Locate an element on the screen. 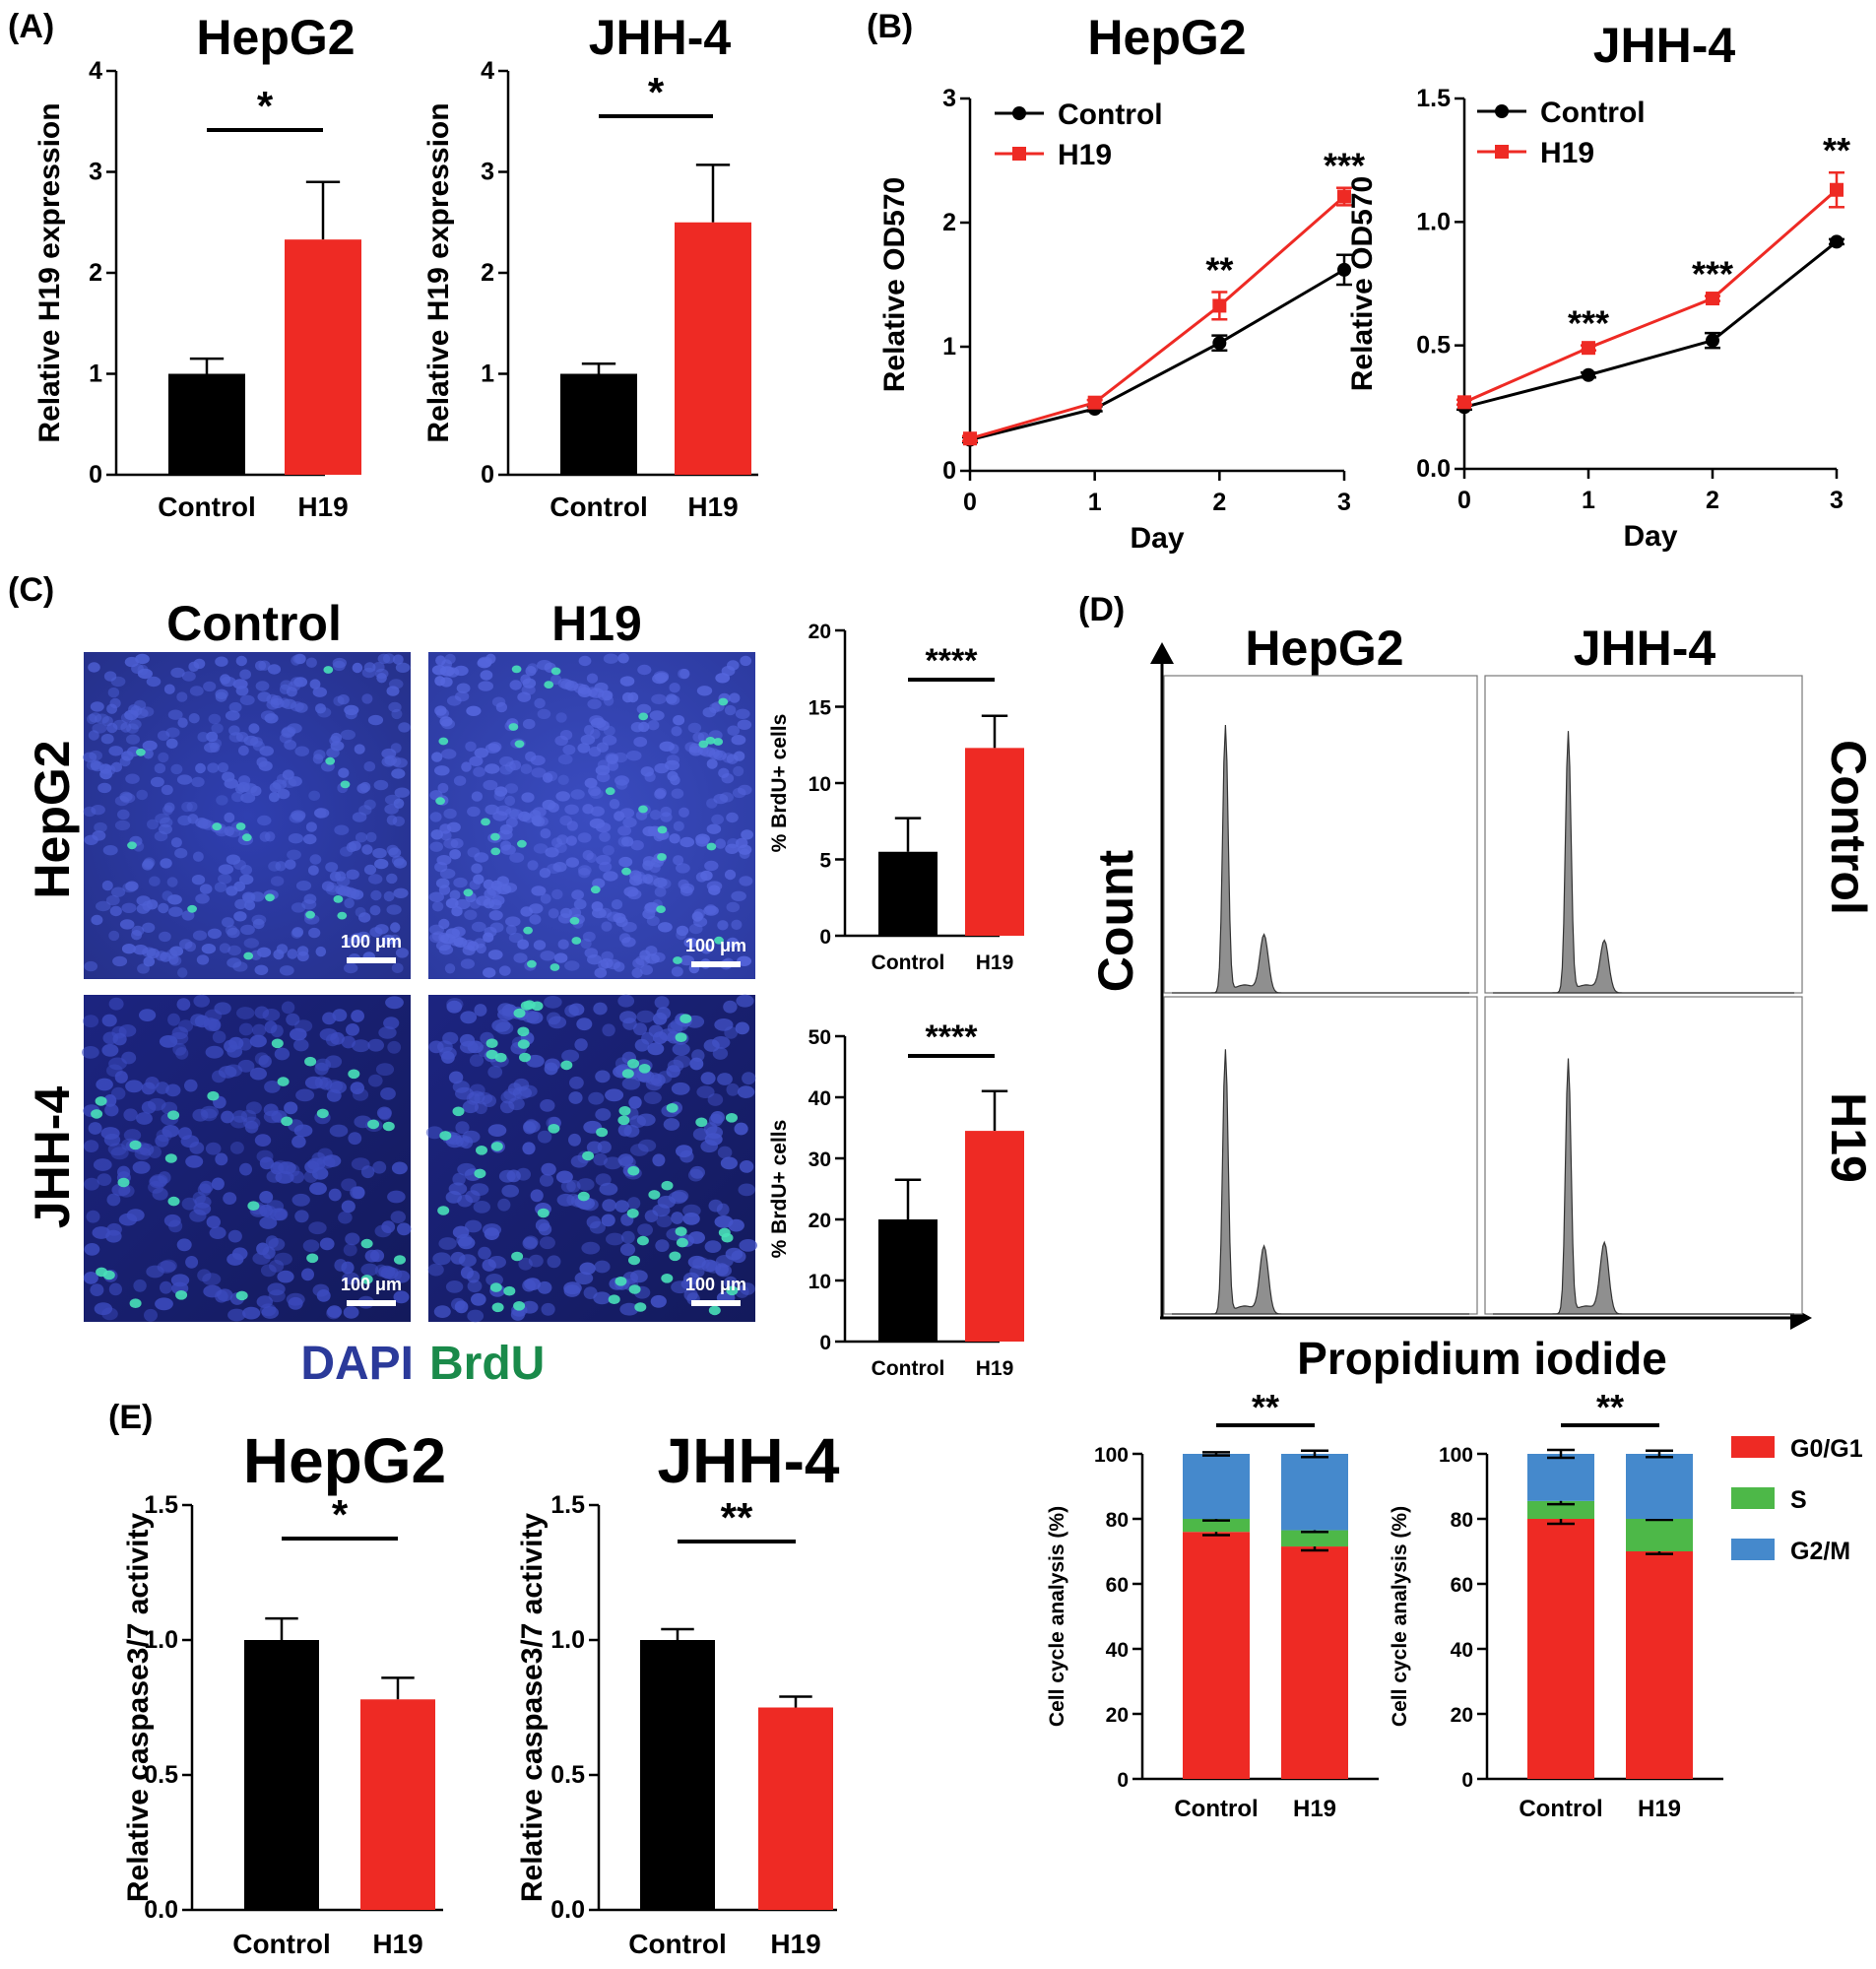 This screenshot has height=1969, width=1876. y-tick-label: 60 is located at coordinates (1462, 1585).